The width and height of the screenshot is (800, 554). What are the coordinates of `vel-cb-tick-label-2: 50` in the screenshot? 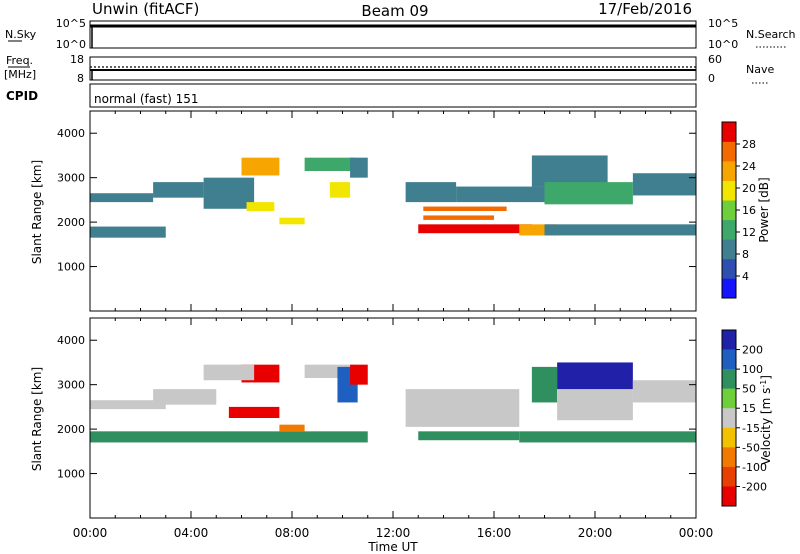 It's located at (749, 389).